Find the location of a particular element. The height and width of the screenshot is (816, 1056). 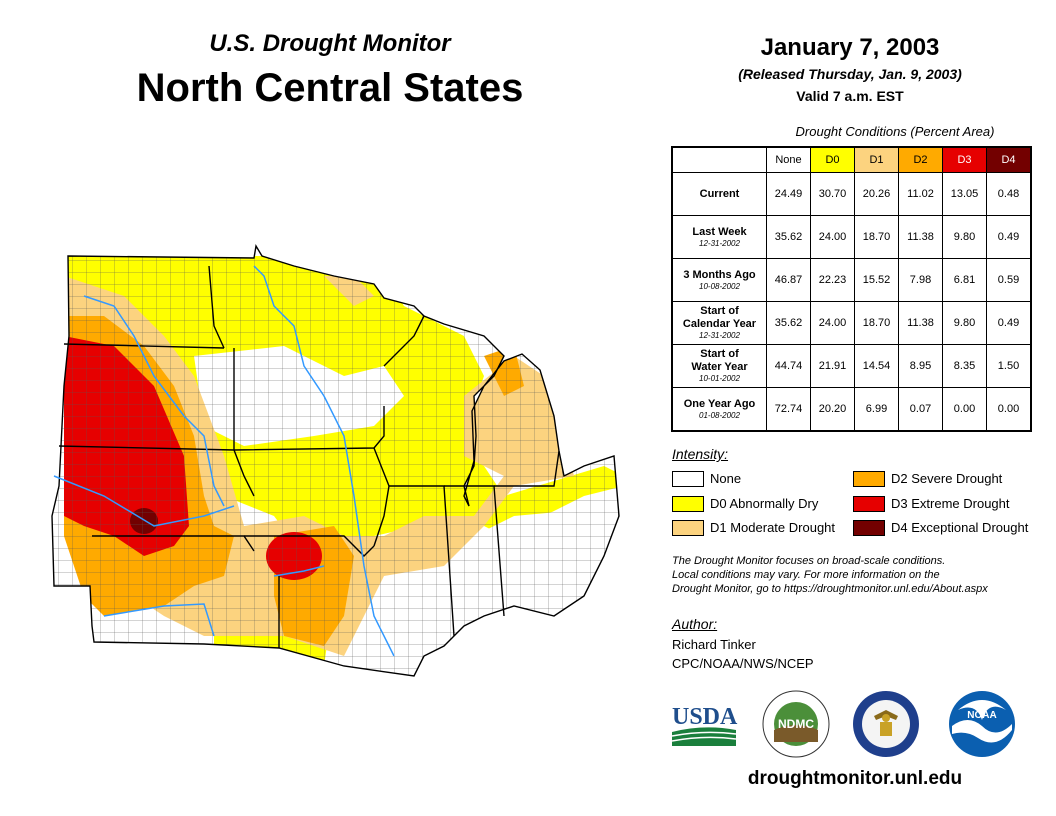

row-date: 10-08-2002 is located at coordinates (719, 286).